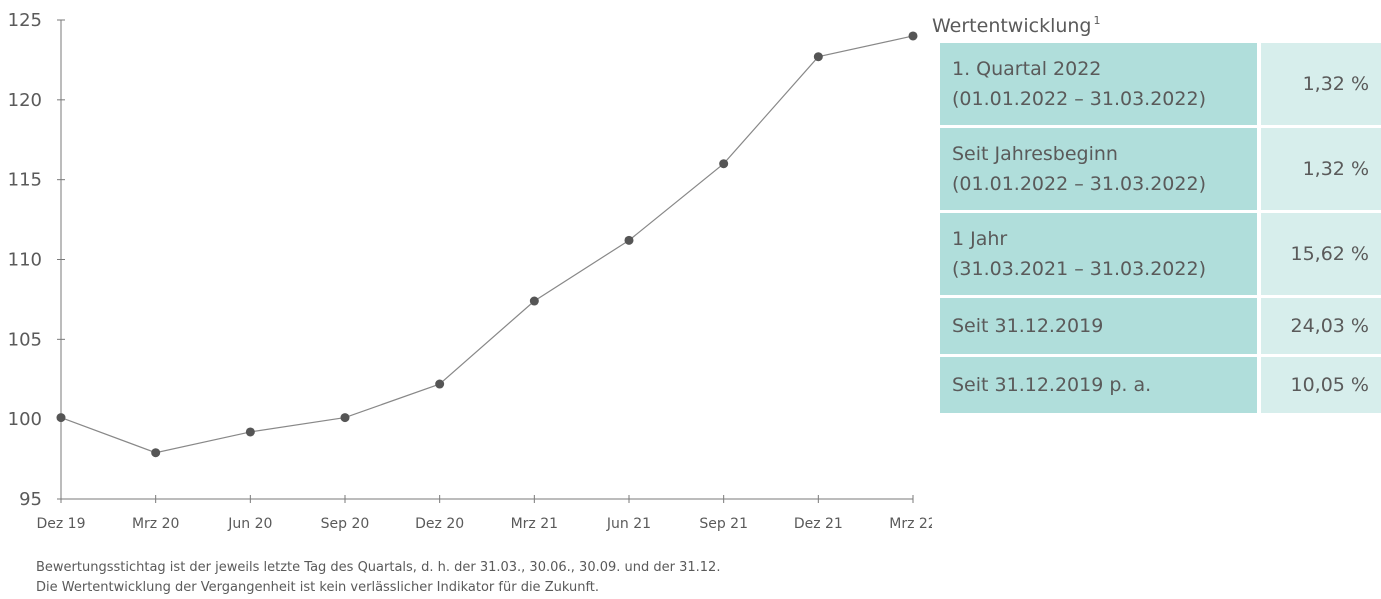 The image size is (1381, 599). Describe the element at coordinates (1100, 255) in the screenshot. I see `performance-label: 1 Jahr (31.03.2021 – 31.03.2022)` at that location.